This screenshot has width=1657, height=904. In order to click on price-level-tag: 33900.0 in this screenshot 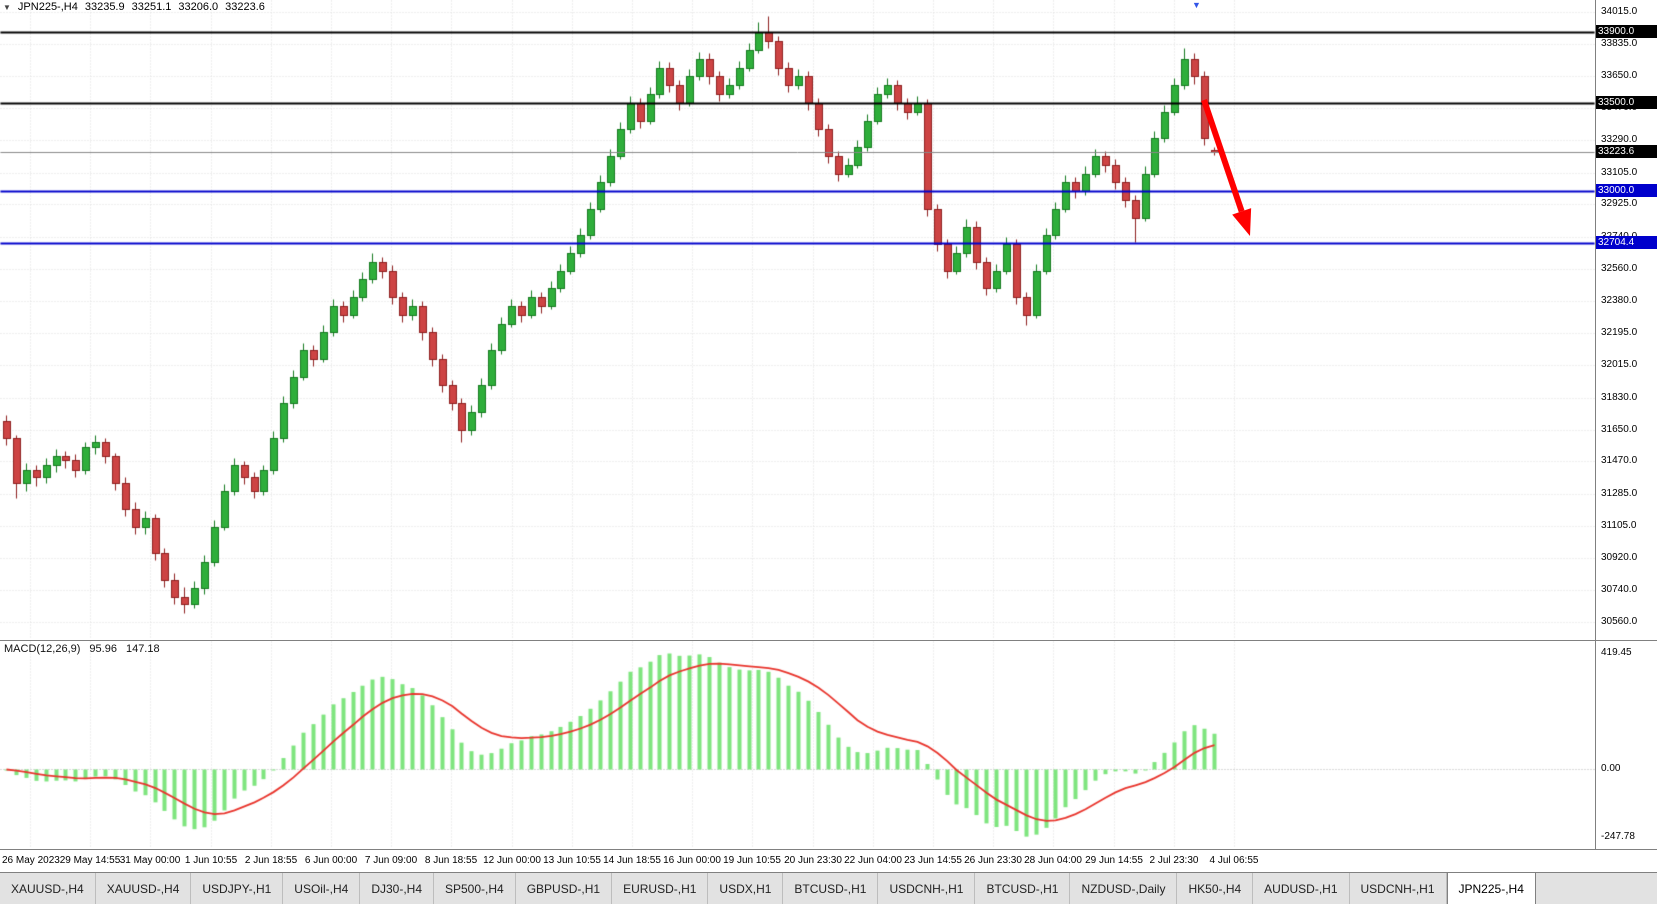, I will do `click(1626, 31)`.